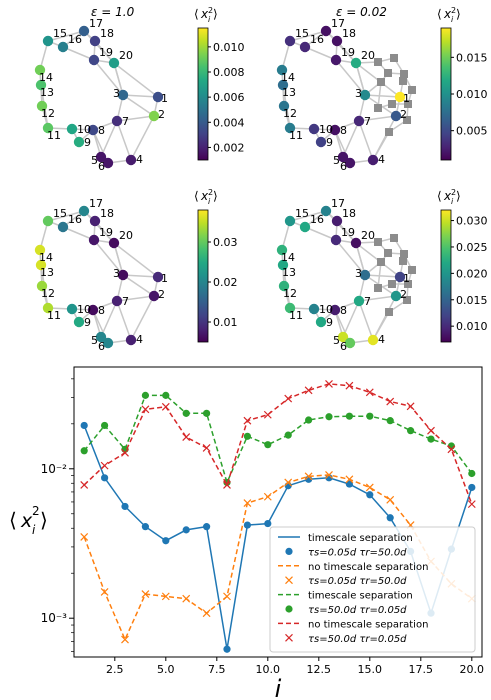 This screenshot has height=700, width=491. Describe the element at coordinates (343, 130) in the screenshot. I see `network-node-label: 8` at that location.